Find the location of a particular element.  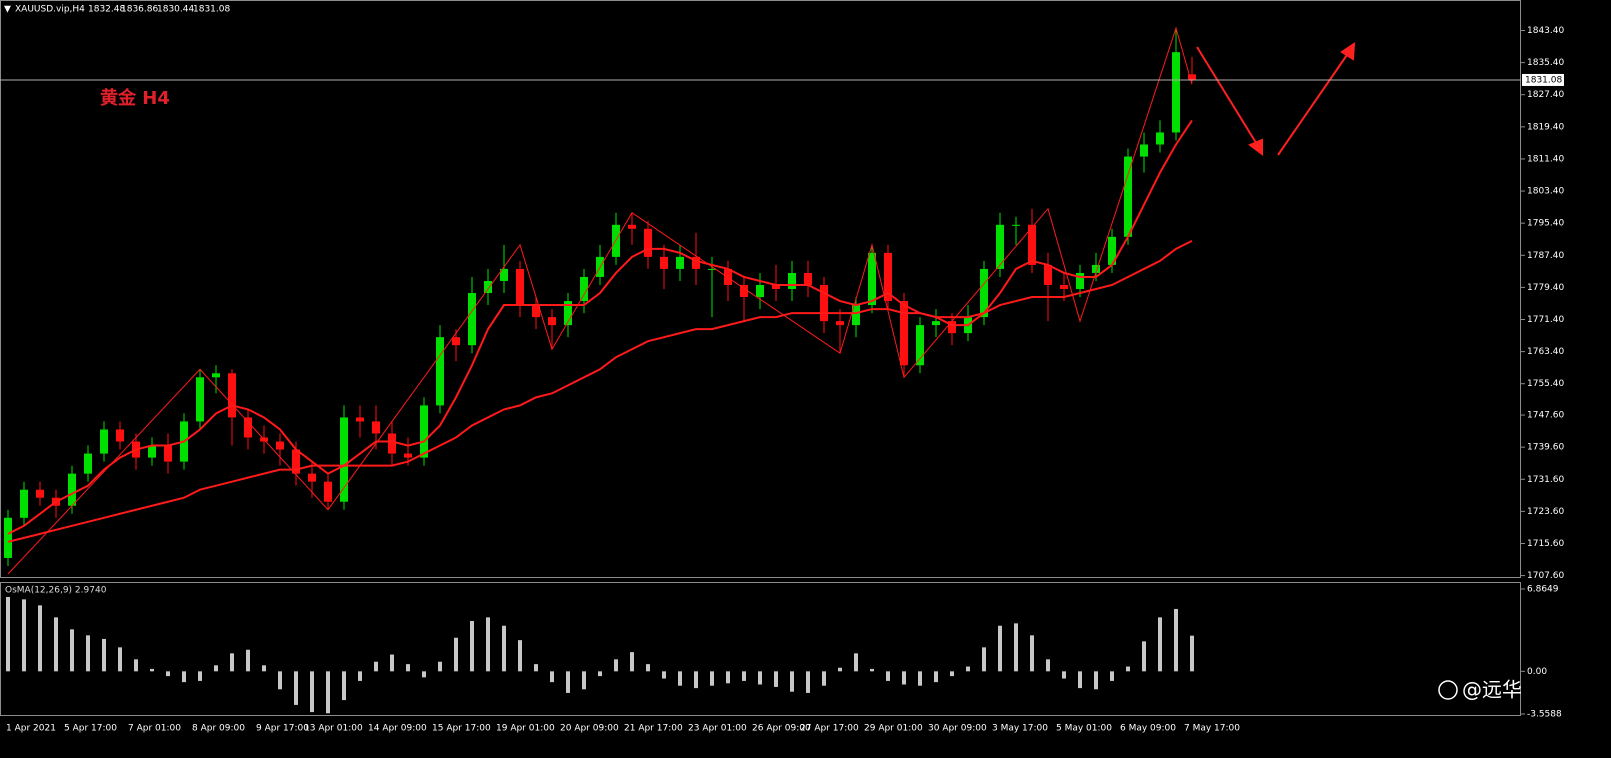

x-tick-label: 26 Apr 09:00 is located at coordinates (781, 729).